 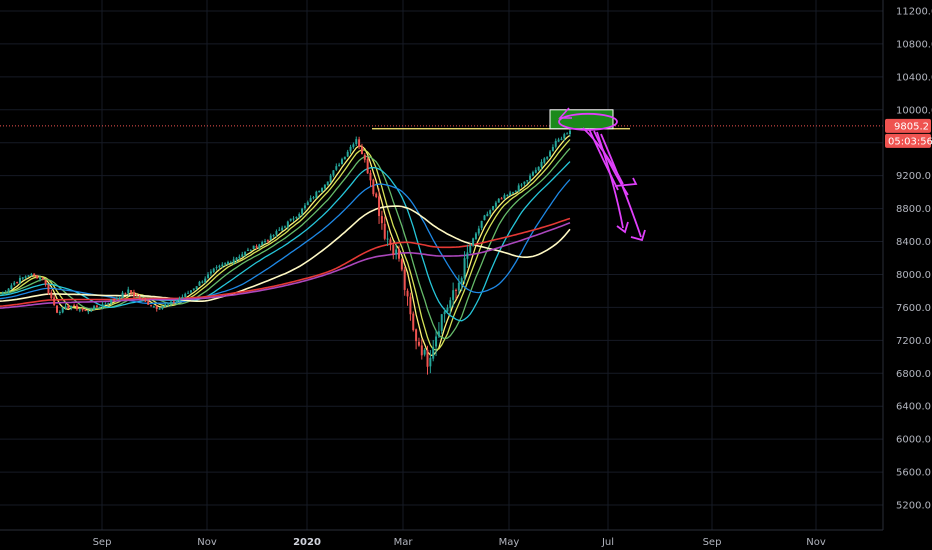 I want to click on countdown-value: 05:03:56, so click(x=910, y=141).